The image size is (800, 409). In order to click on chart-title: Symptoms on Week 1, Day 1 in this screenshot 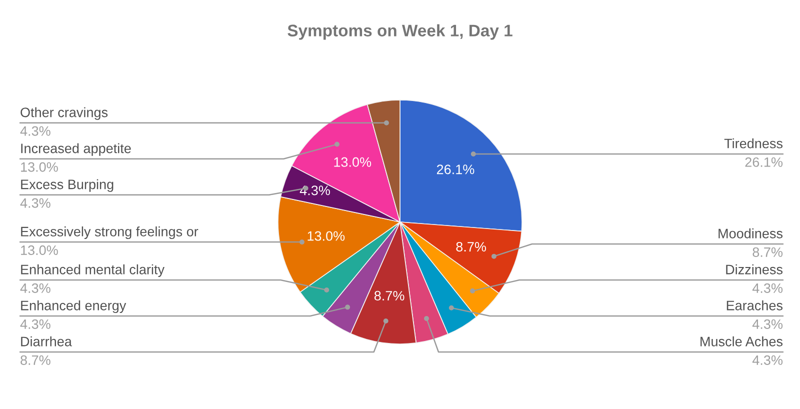, I will do `click(400, 32)`.